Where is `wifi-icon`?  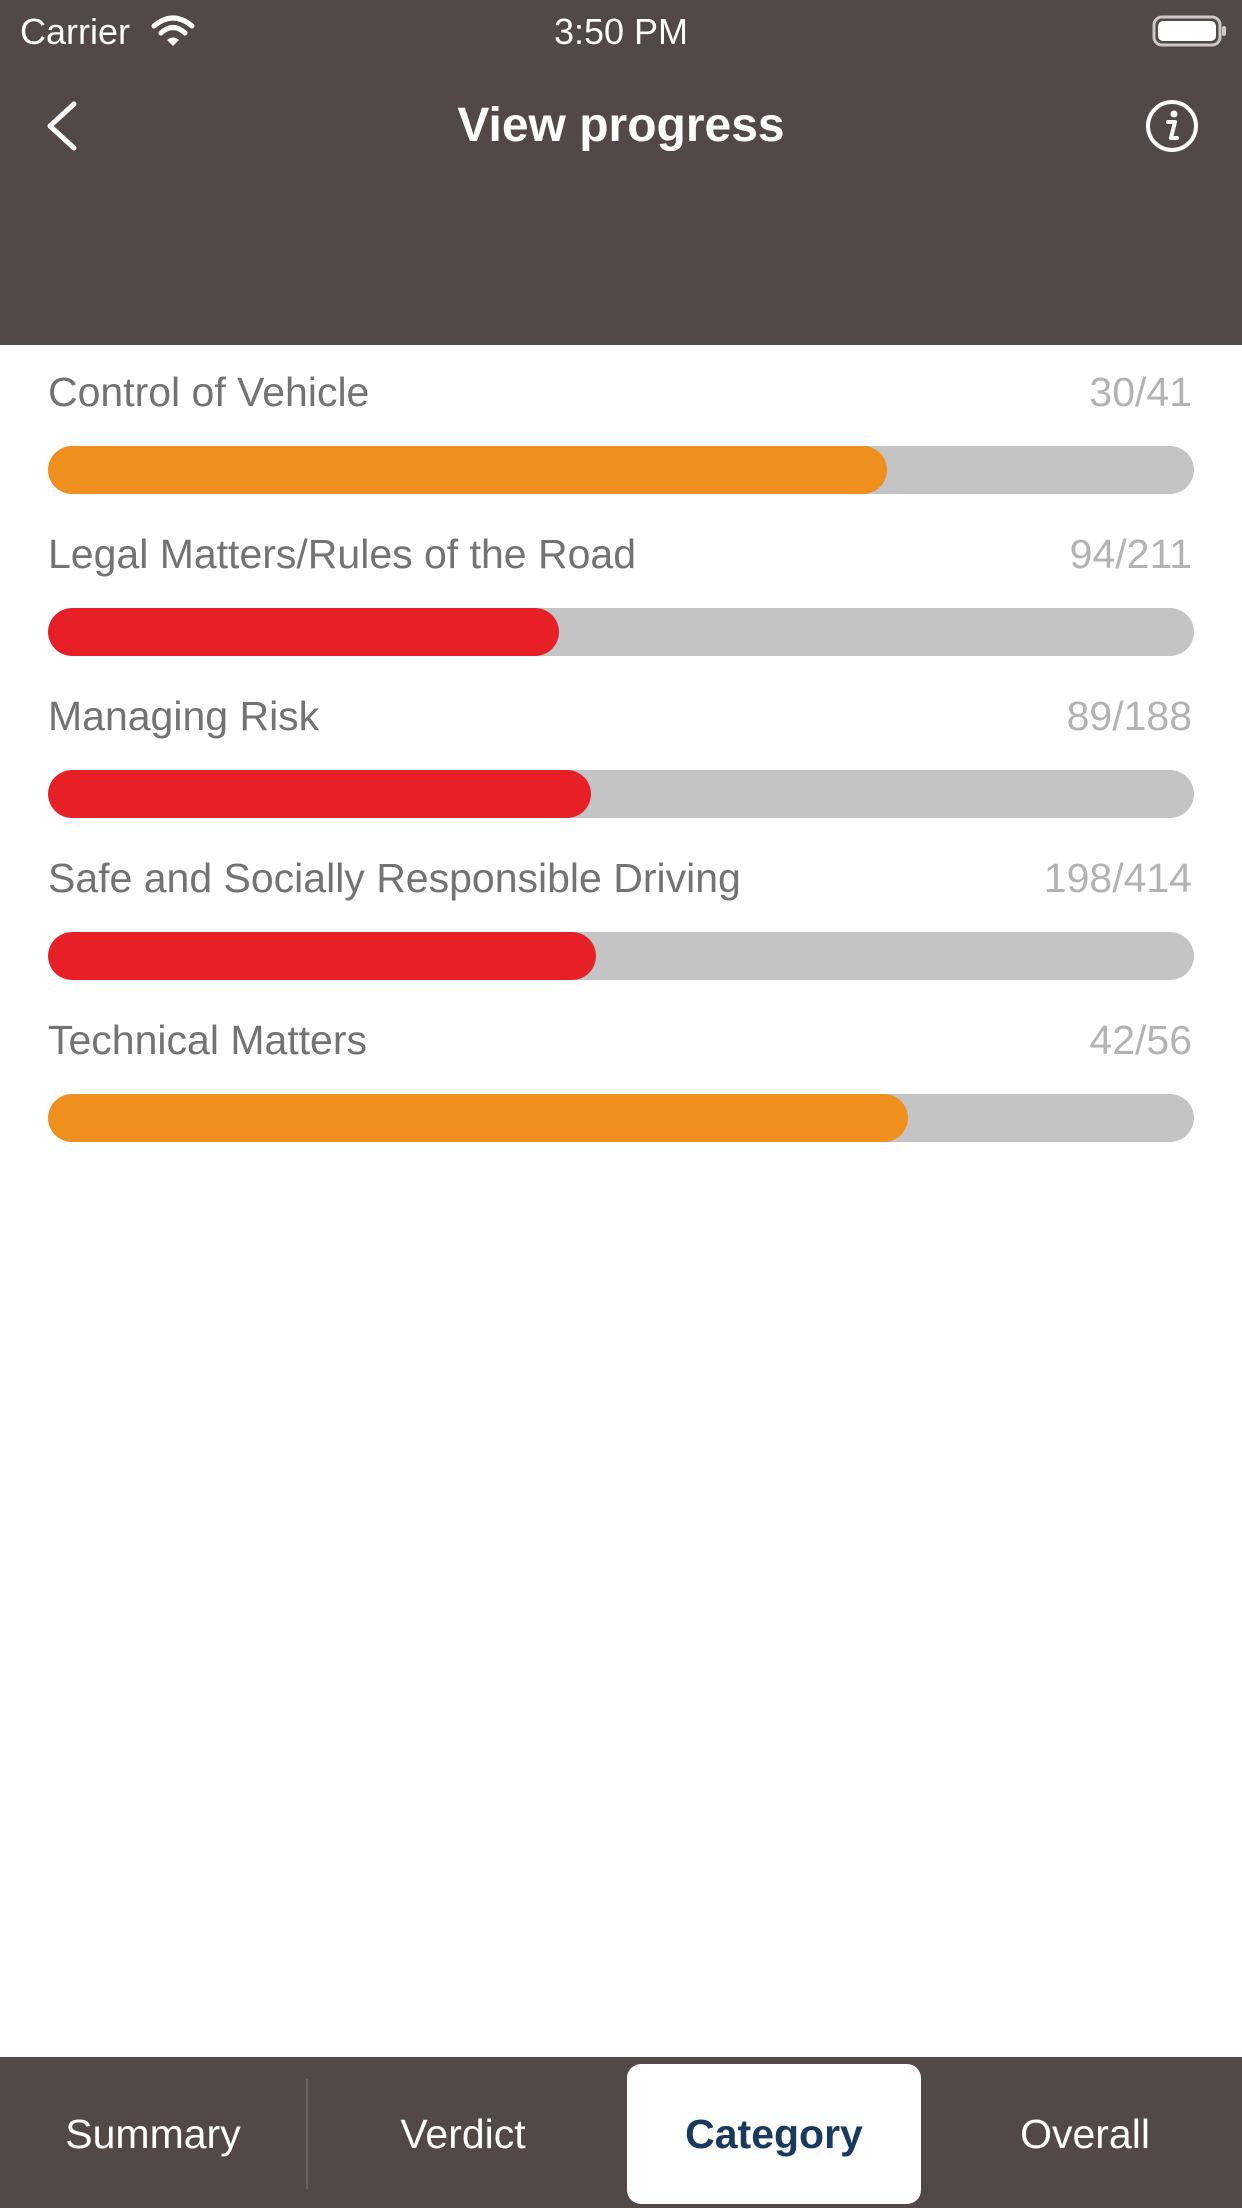
wifi-icon is located at coordinates (173, 30).